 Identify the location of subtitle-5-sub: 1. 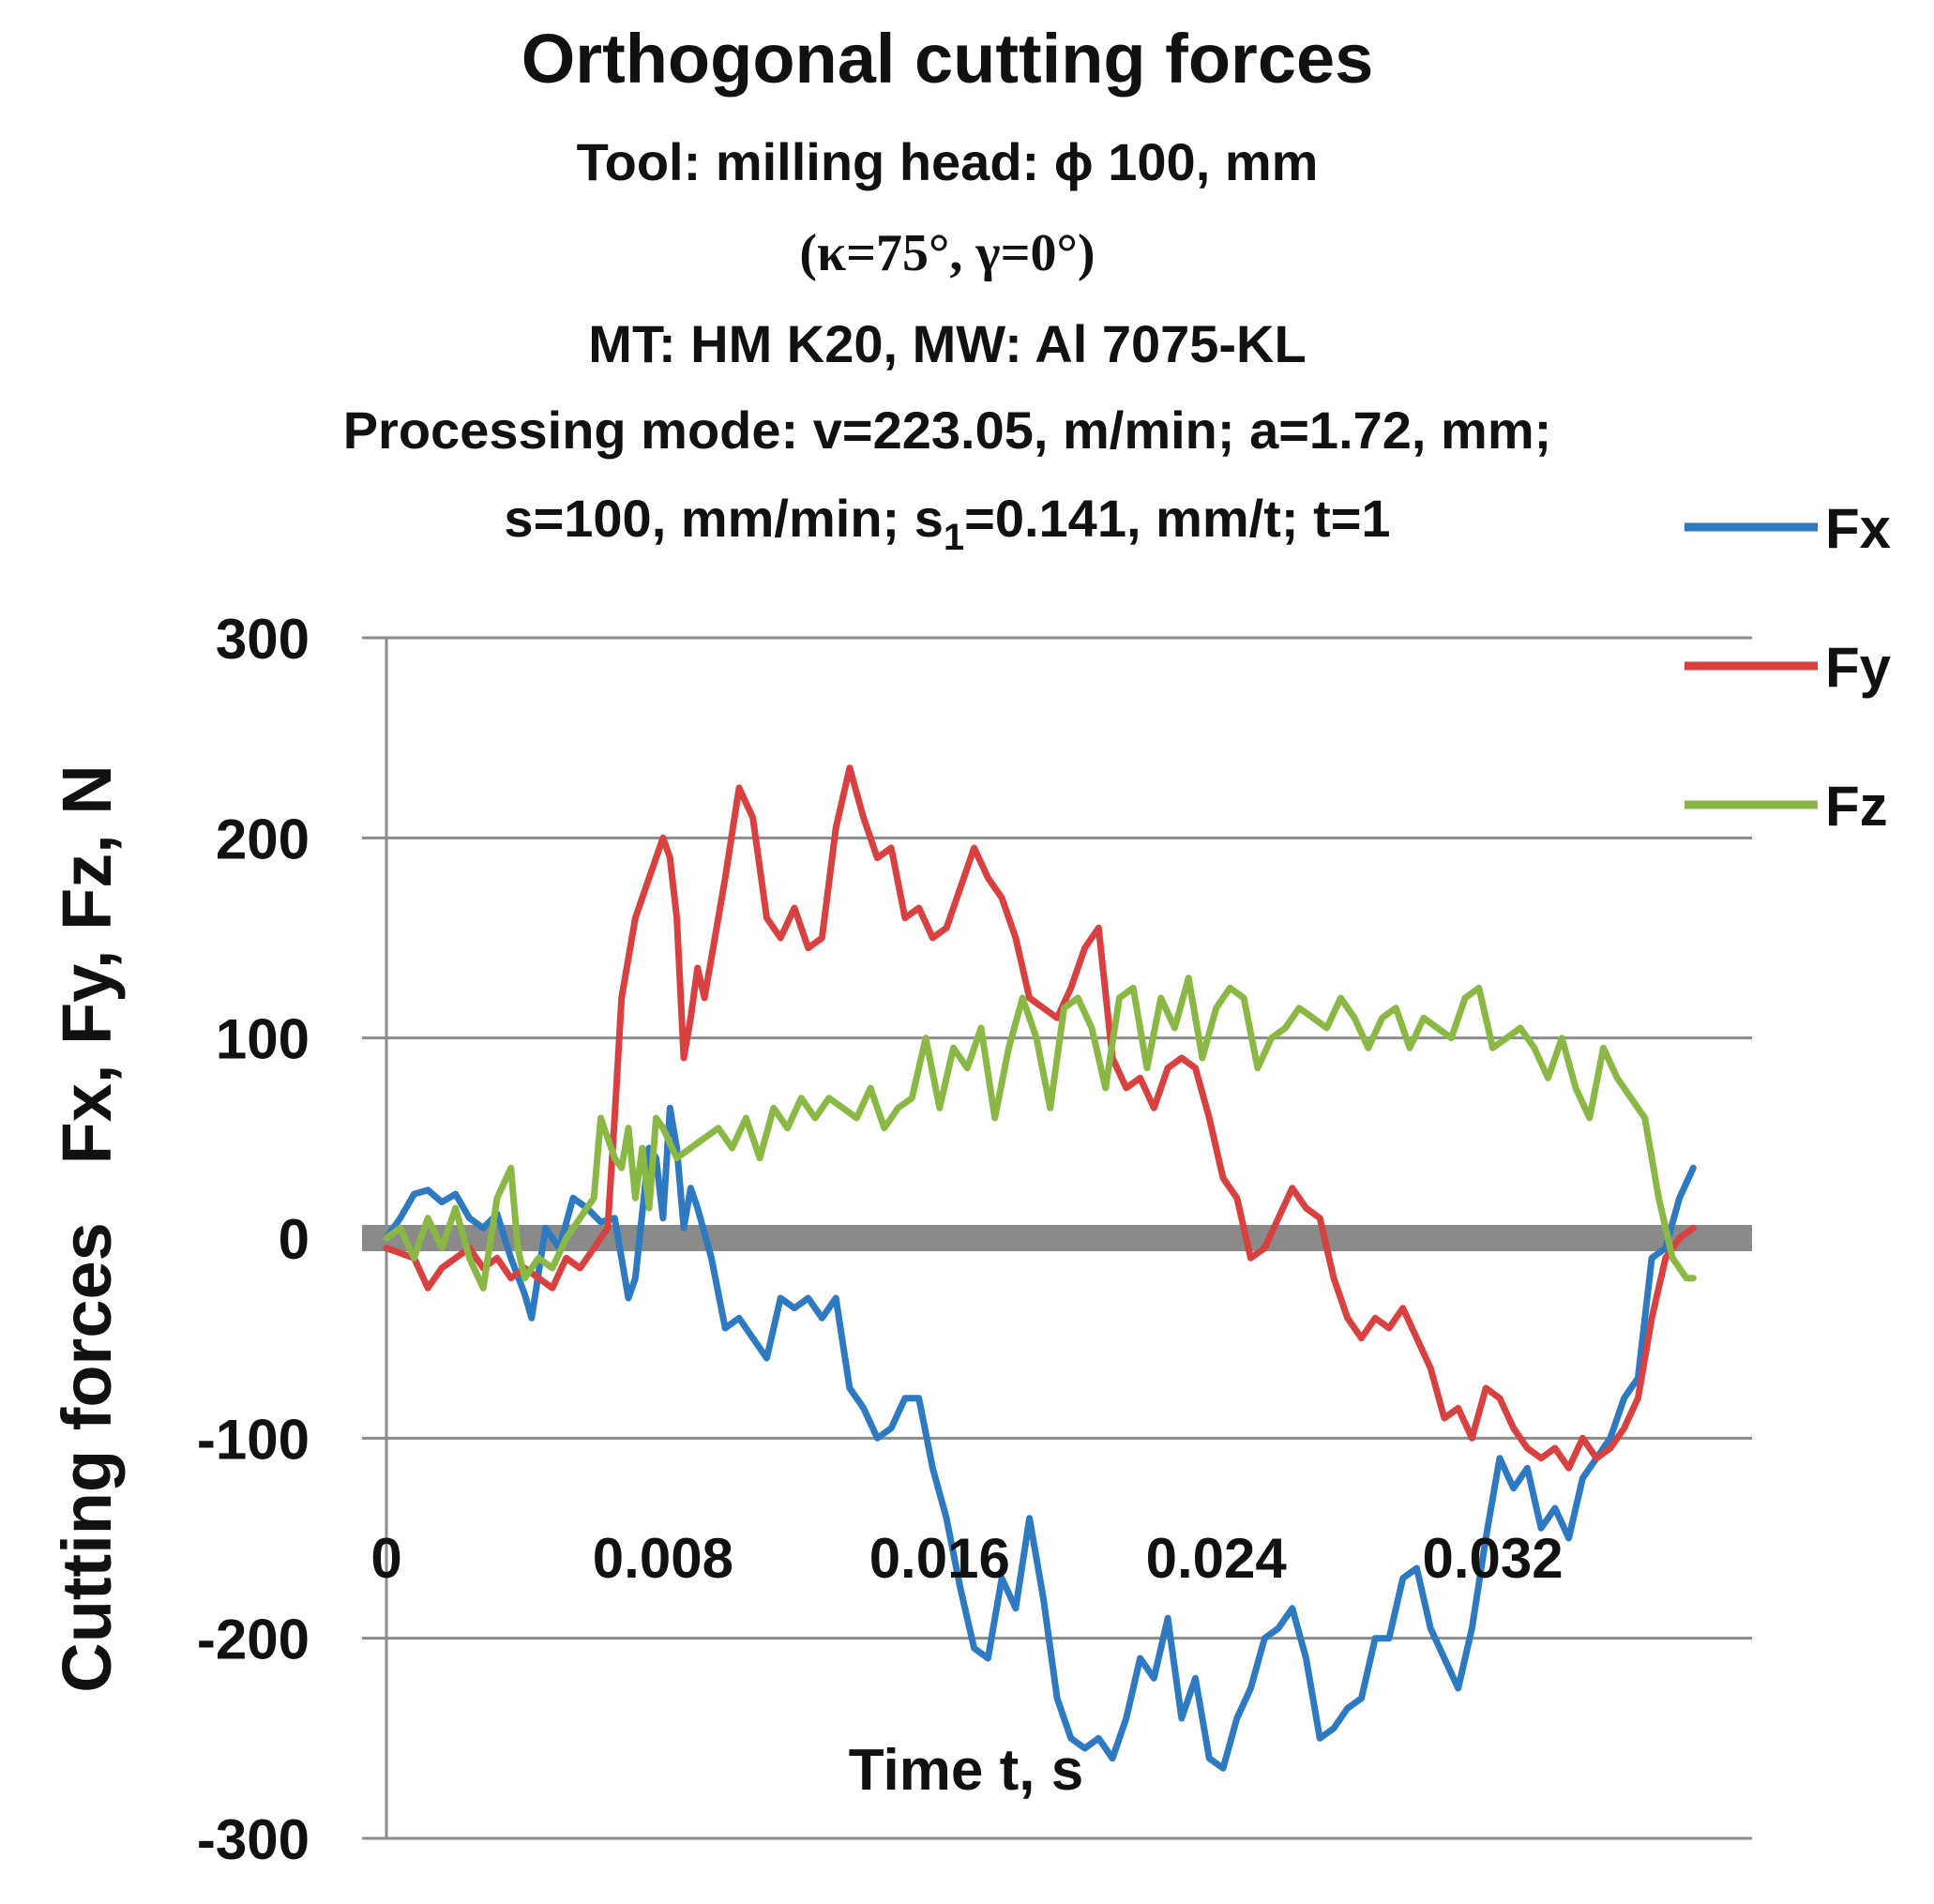
(954, 537).